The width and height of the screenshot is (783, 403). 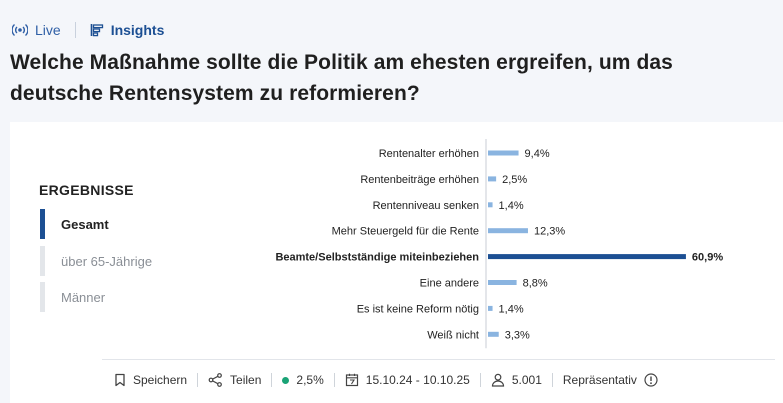 What do you see at coordinates (429, 154) in the screenshot?
I see `category-label: Rentenalter erhöhen` at bounding box center [429, 154].